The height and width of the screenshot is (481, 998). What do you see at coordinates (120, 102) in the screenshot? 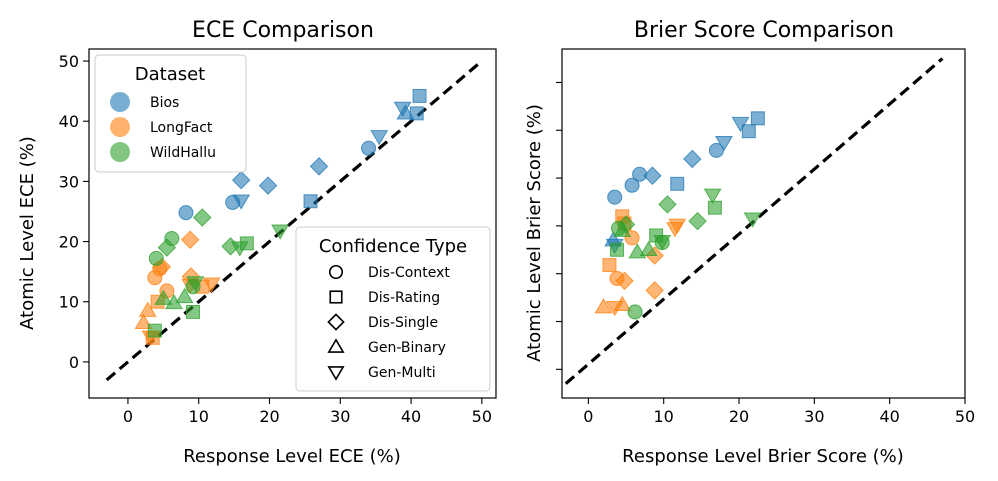
I see `legend-bios-swatch` at bounding box center [120, 102].